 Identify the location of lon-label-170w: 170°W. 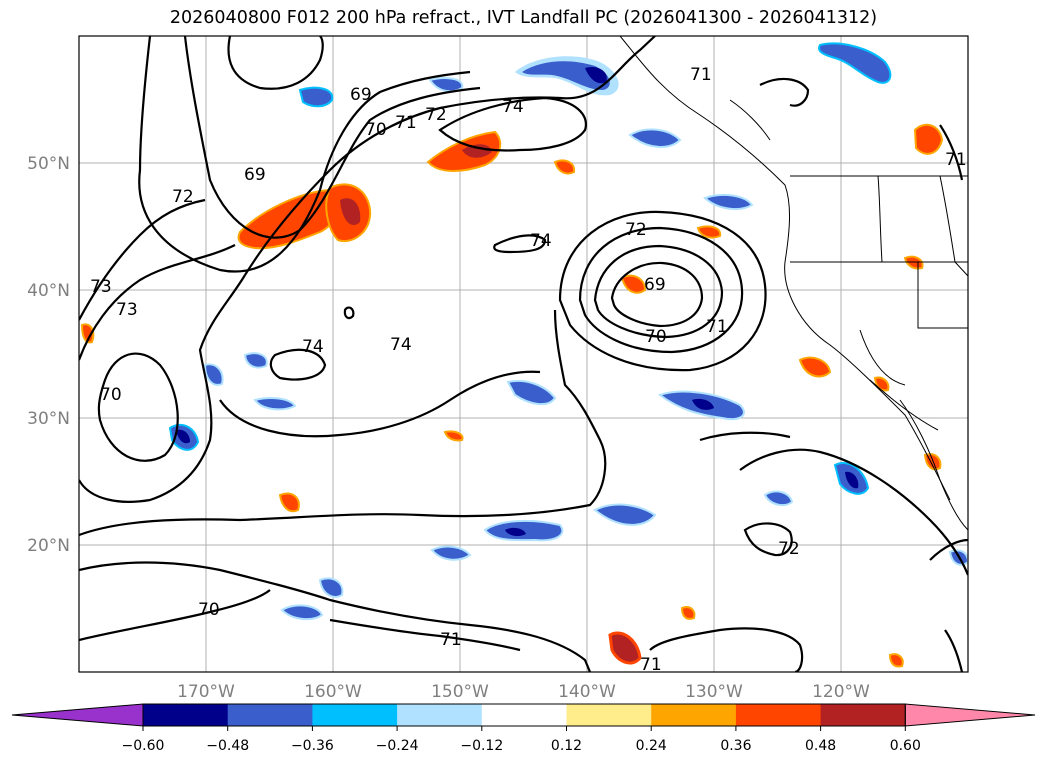
(206, 692).